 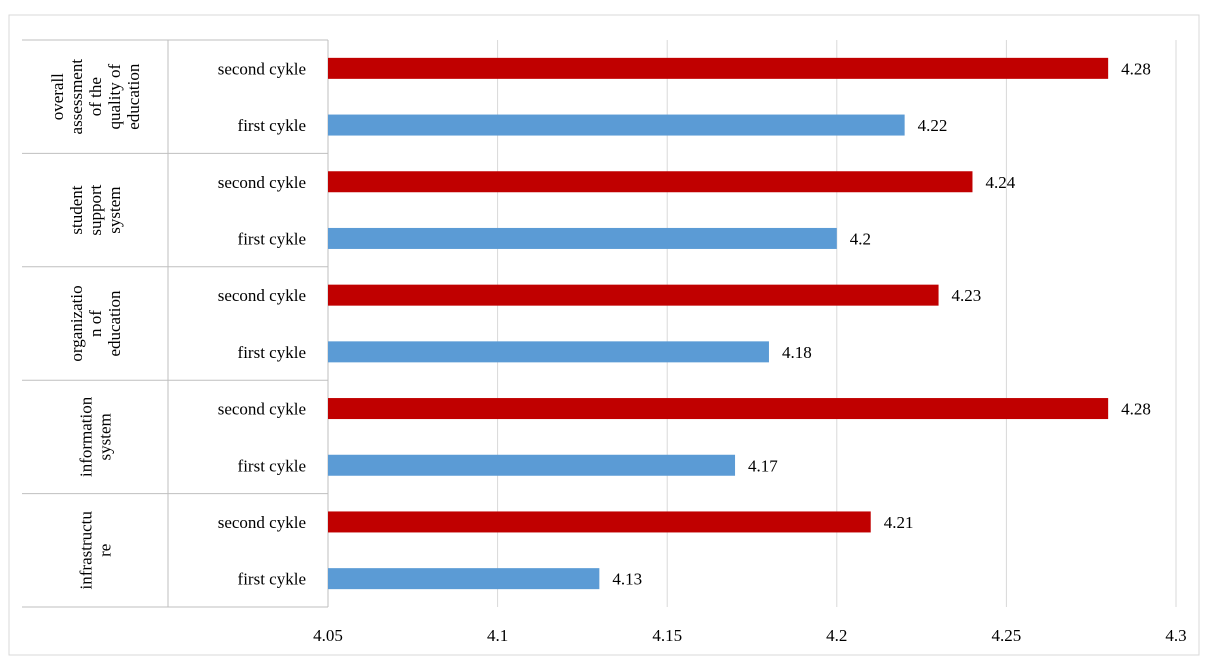 What do you see at coordinates (76, 97) in the screenshot?
I see `group-label-line: assessment` at bounding box center [76, 97].